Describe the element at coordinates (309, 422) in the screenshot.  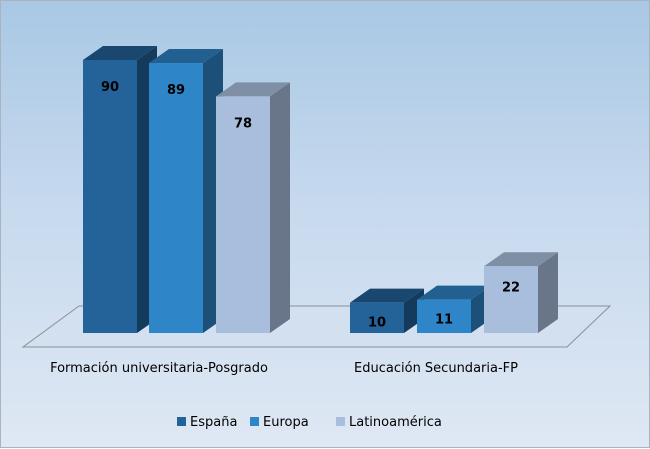
I see `legend: España Europa Latinoamérica` at that location.